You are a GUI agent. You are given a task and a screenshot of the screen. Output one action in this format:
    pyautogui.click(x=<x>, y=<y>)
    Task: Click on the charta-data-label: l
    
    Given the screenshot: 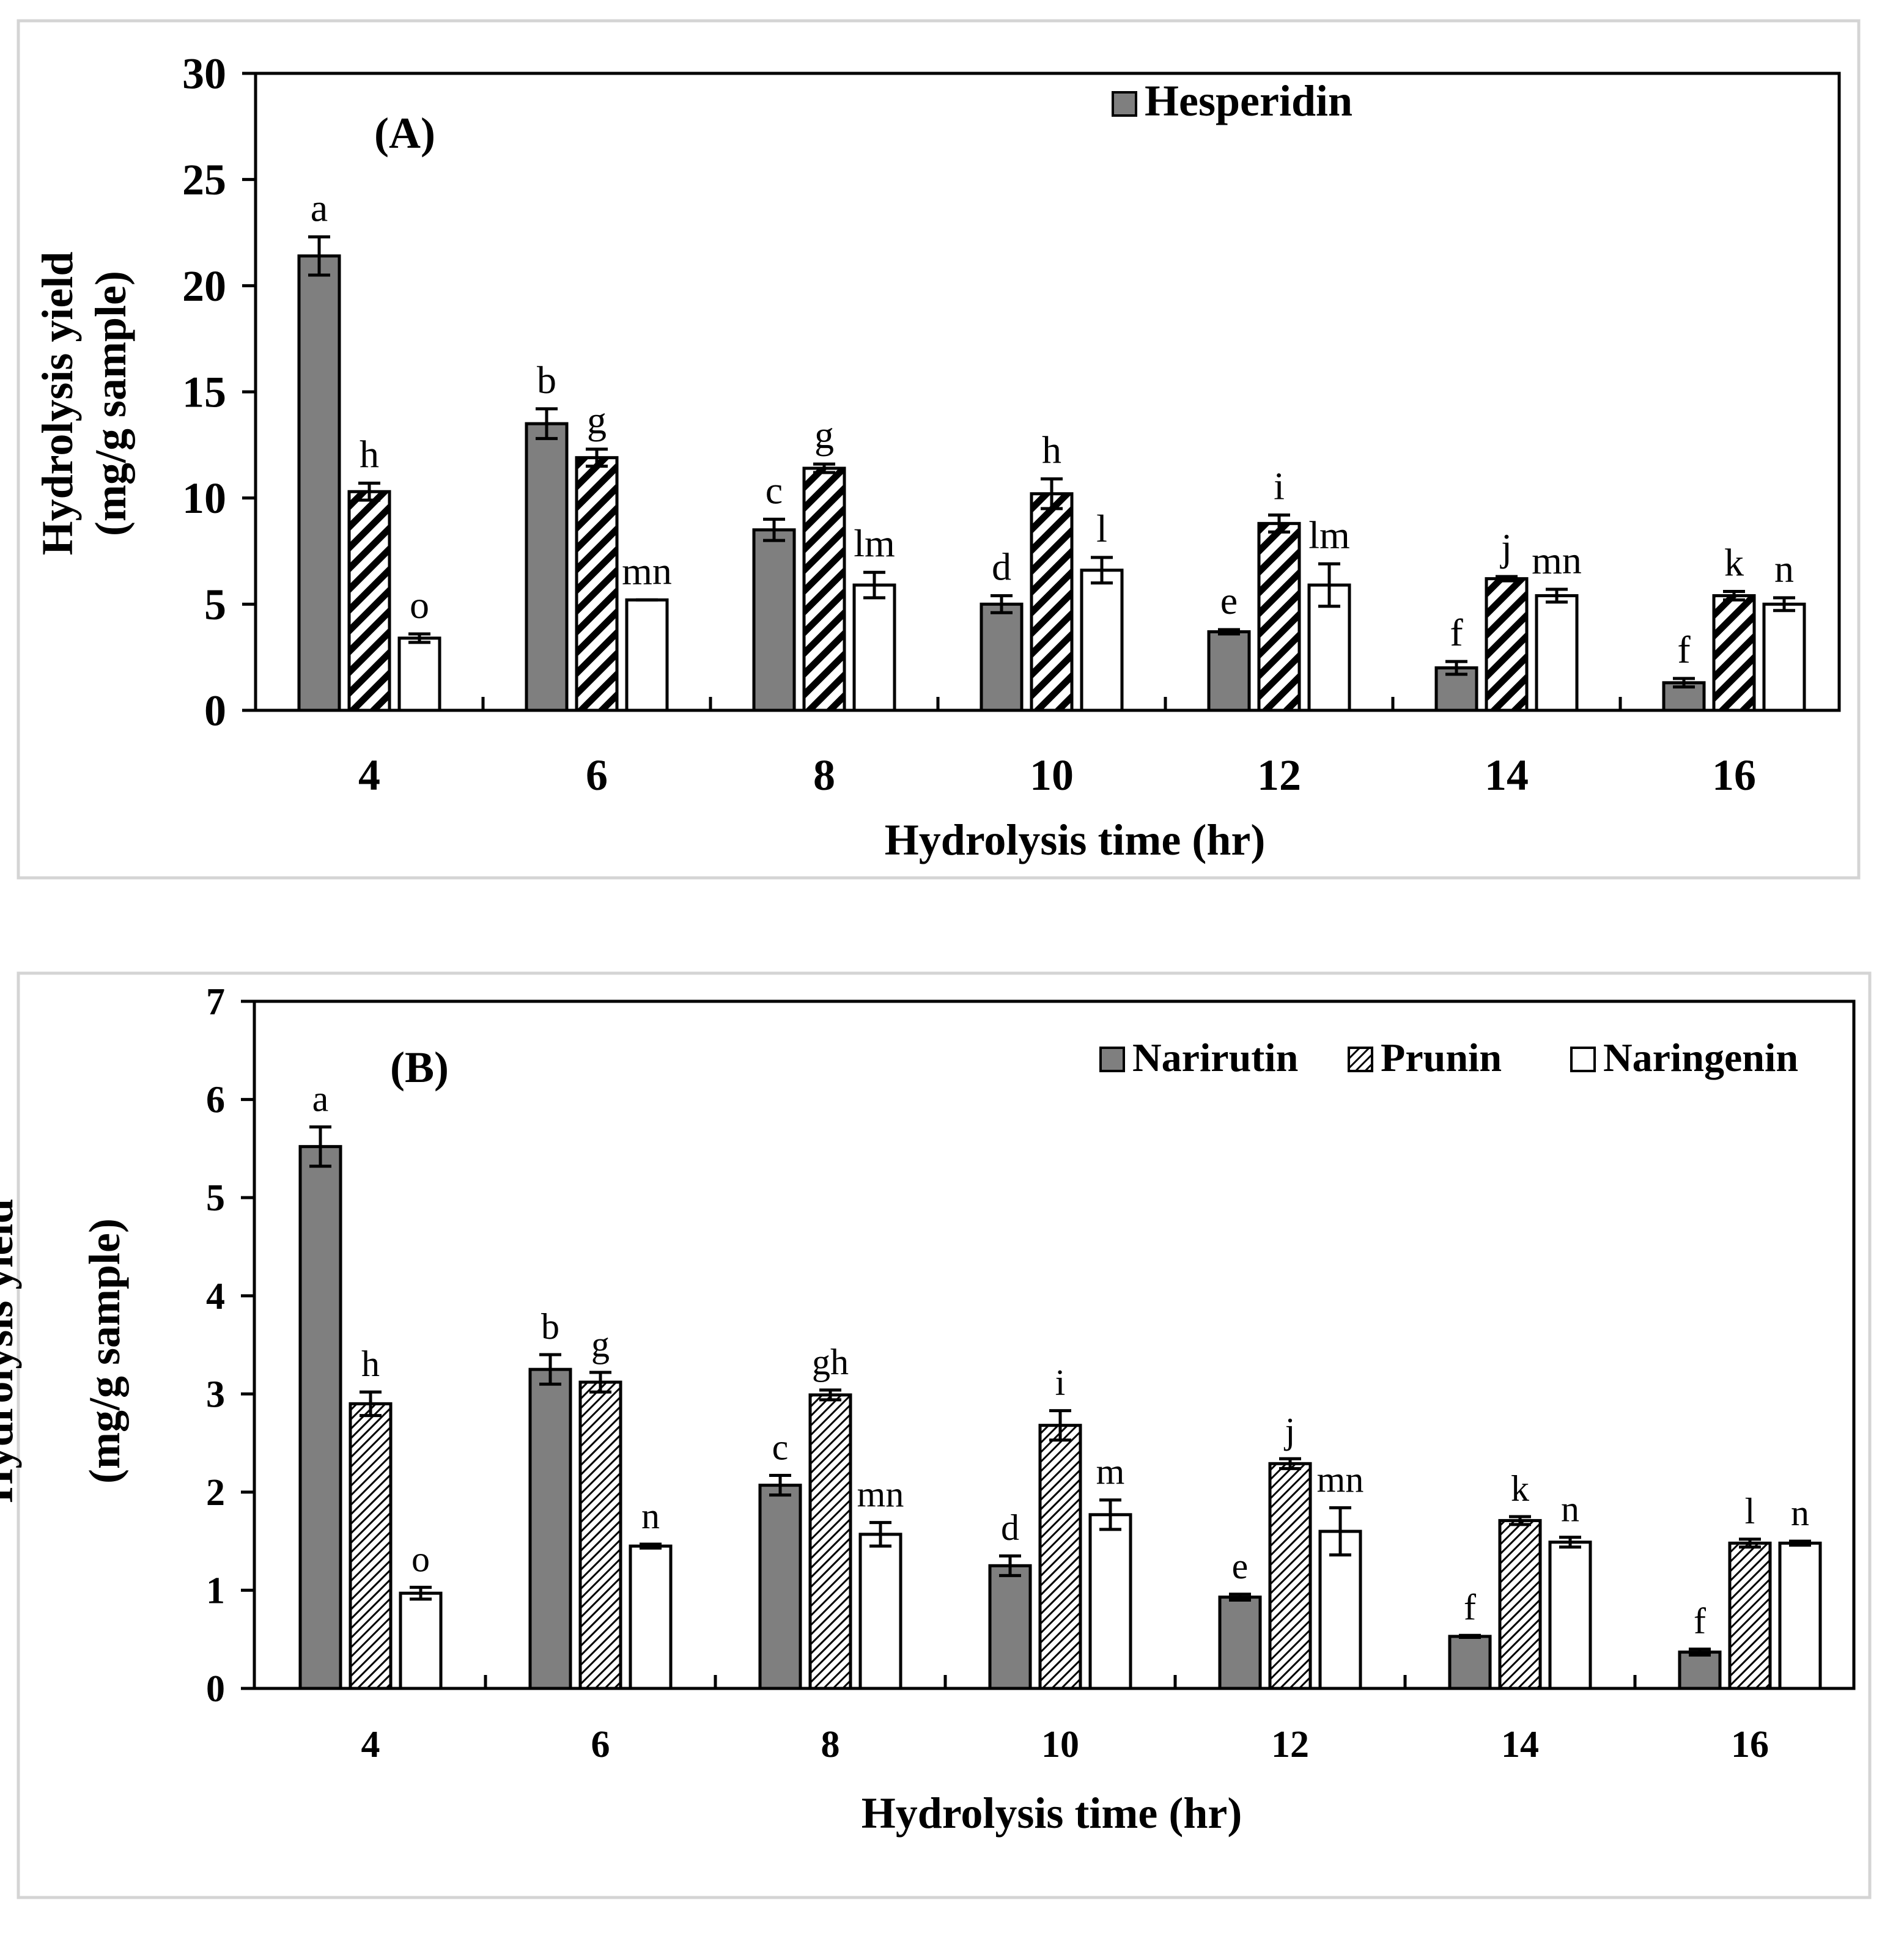 What is the action you would take?
    pyautogui.click(x=1101, y=528)
    